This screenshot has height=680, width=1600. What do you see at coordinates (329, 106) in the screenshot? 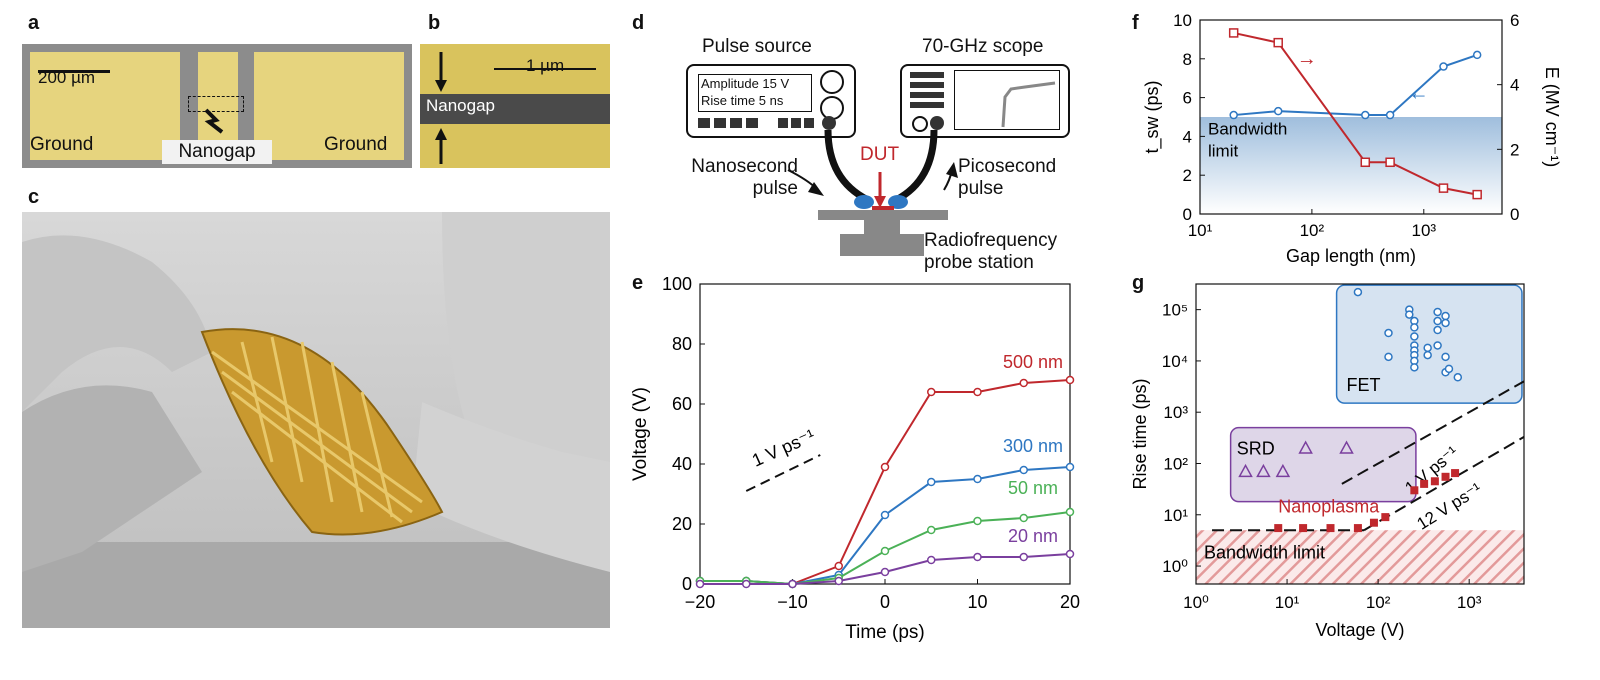
I see `ground-pad-right` at bounding box center [329, 106].